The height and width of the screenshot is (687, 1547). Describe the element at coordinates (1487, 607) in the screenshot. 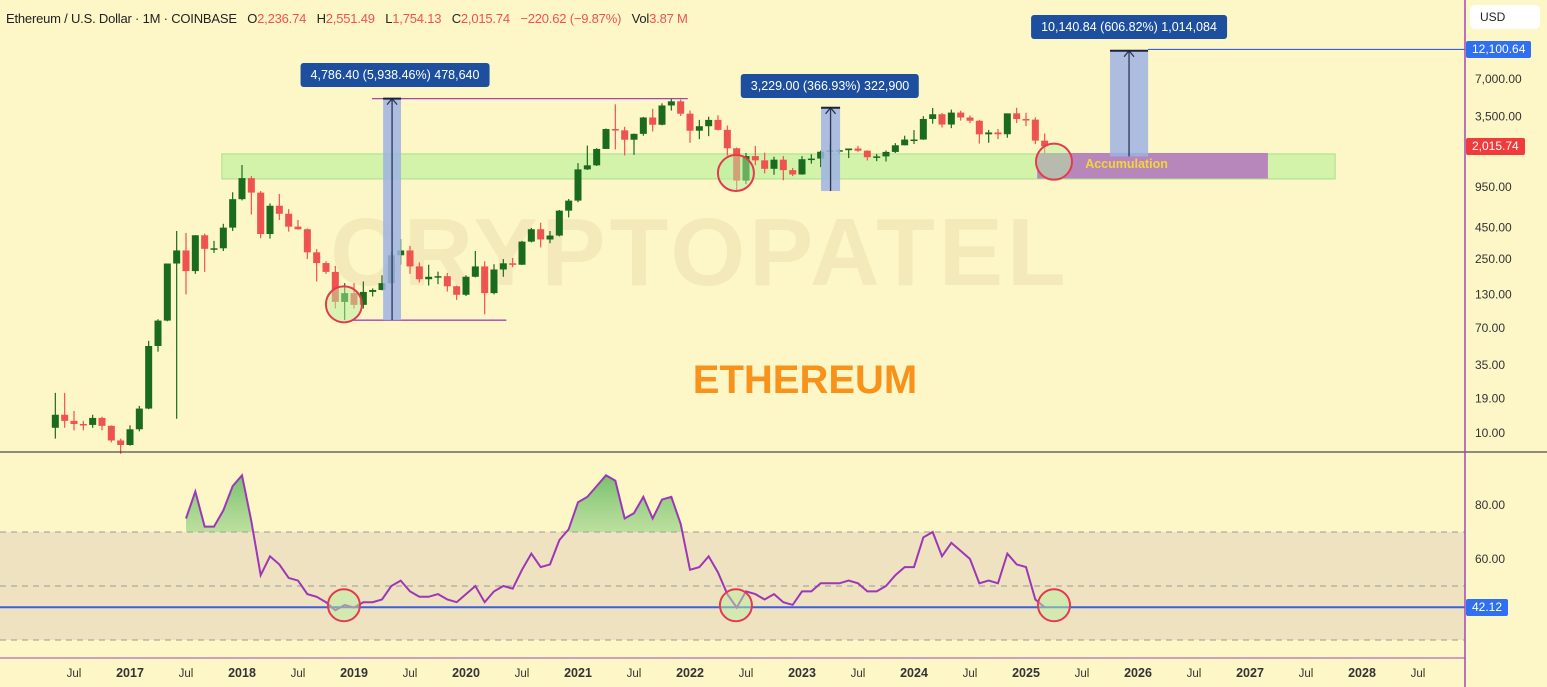

I see `rsi-level-tag: 42.12` at that location.